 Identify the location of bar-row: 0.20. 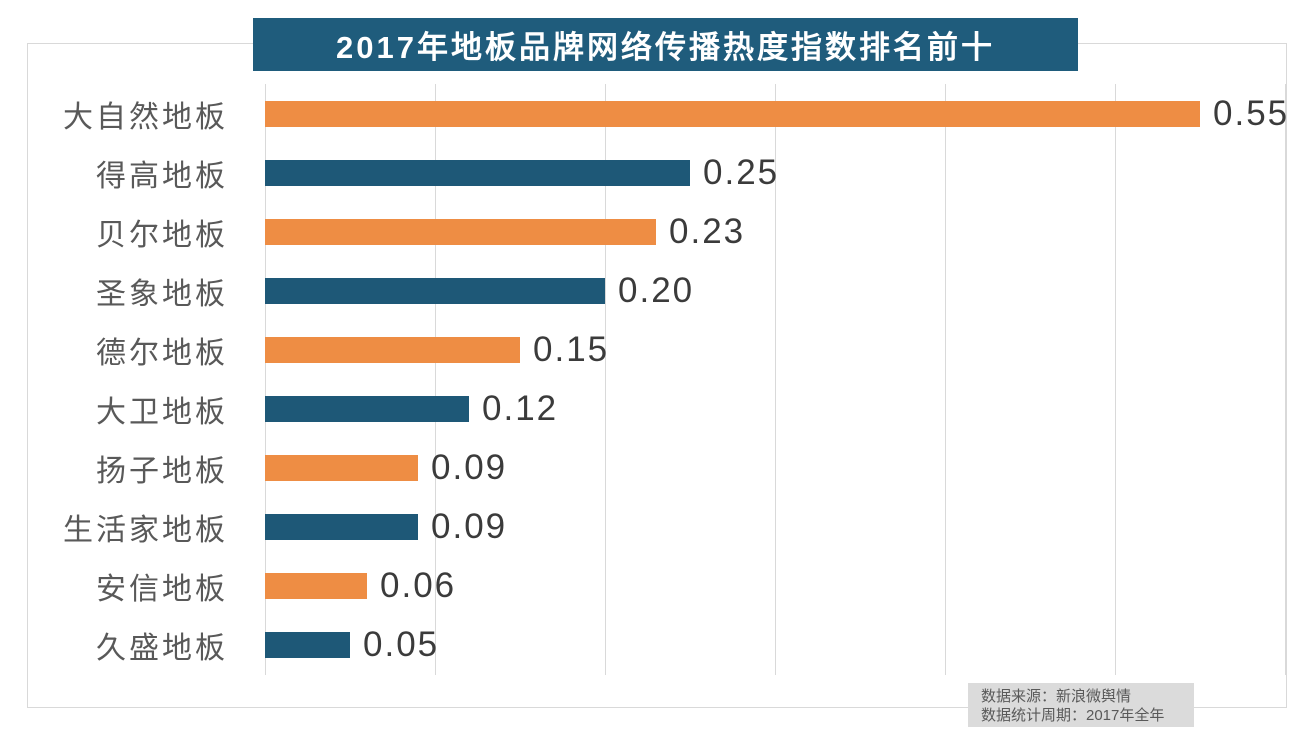
(775, 290).